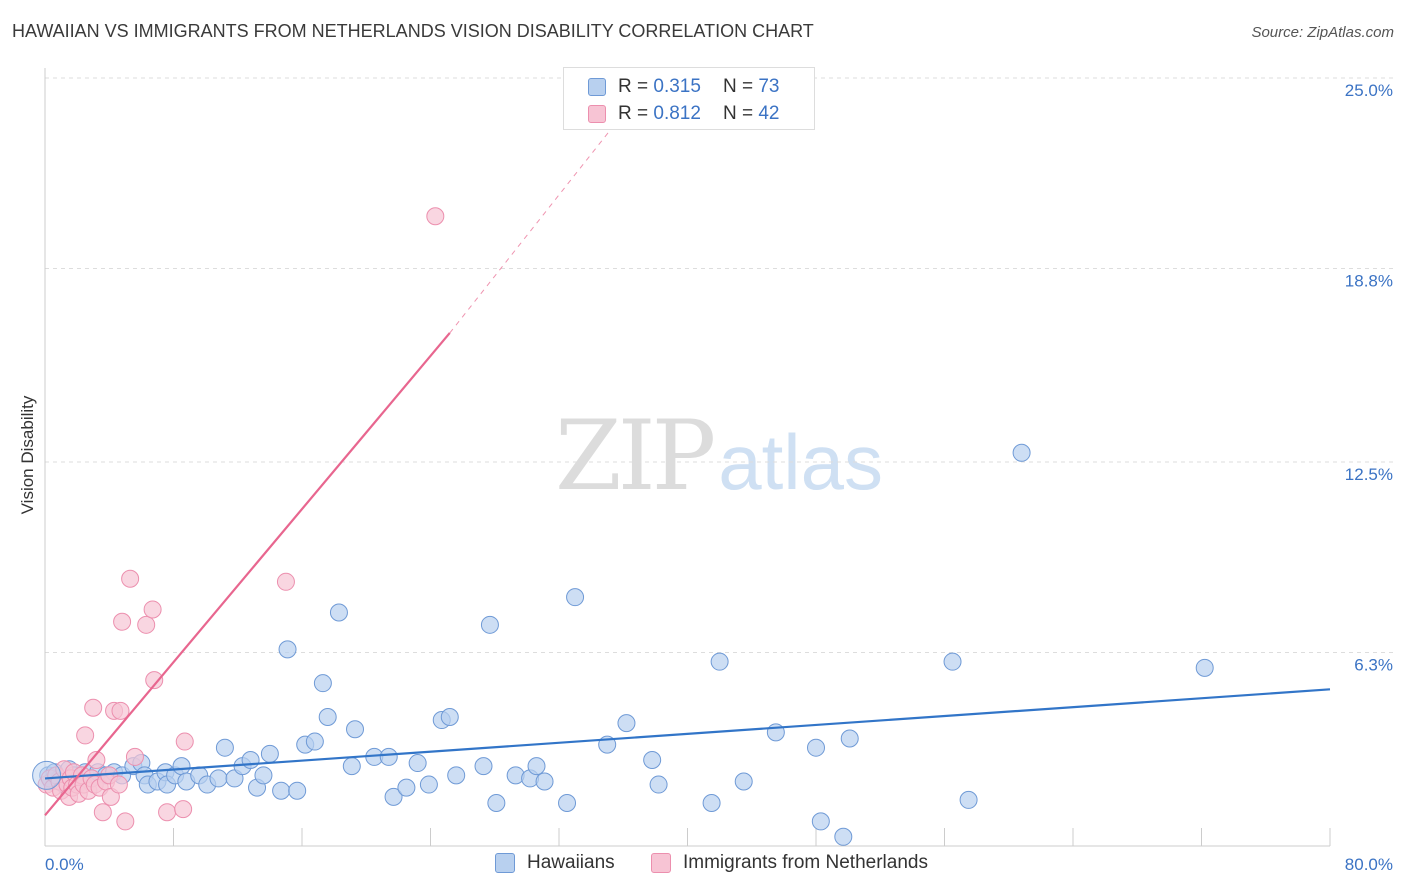  What do you see at coordinates (1369, 90) in the screenshot?
I see `y-tick-label: 25.0%` at bounding box center [1369, 90].